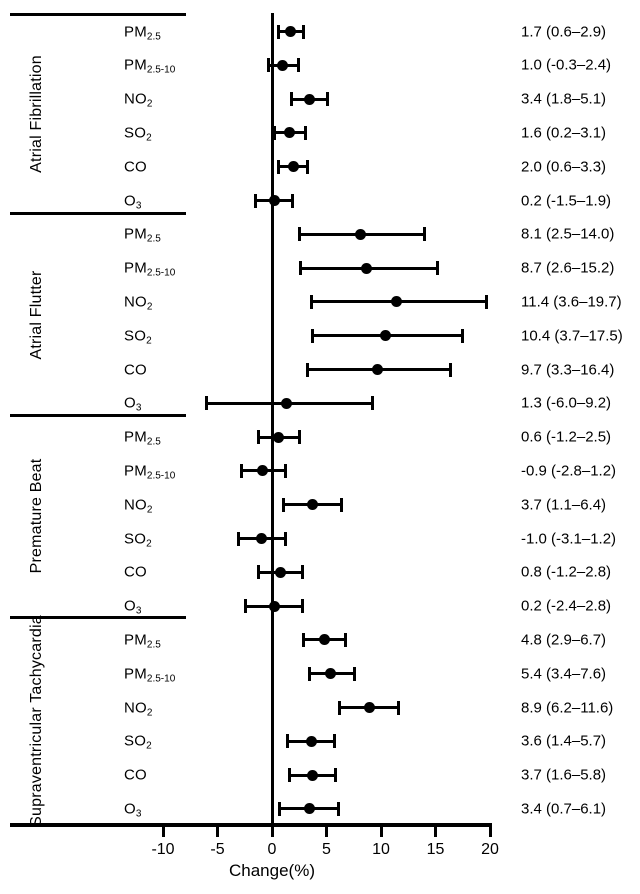 This screenshot has width=640, height=894. I want to click on zero-reference-line, so click(272, 419).